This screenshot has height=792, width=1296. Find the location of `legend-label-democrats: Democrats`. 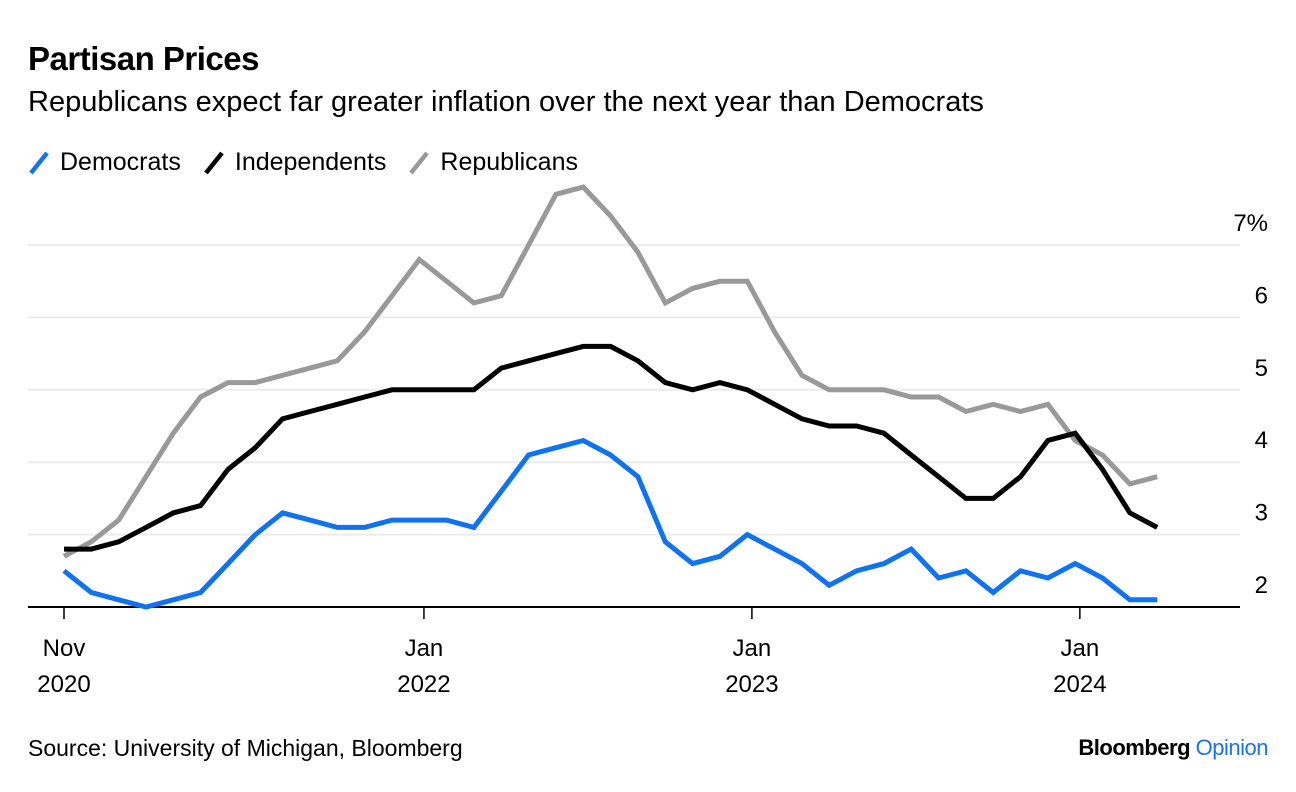

legend-label-democrats: Democrats is located at coordinates (120, 162).